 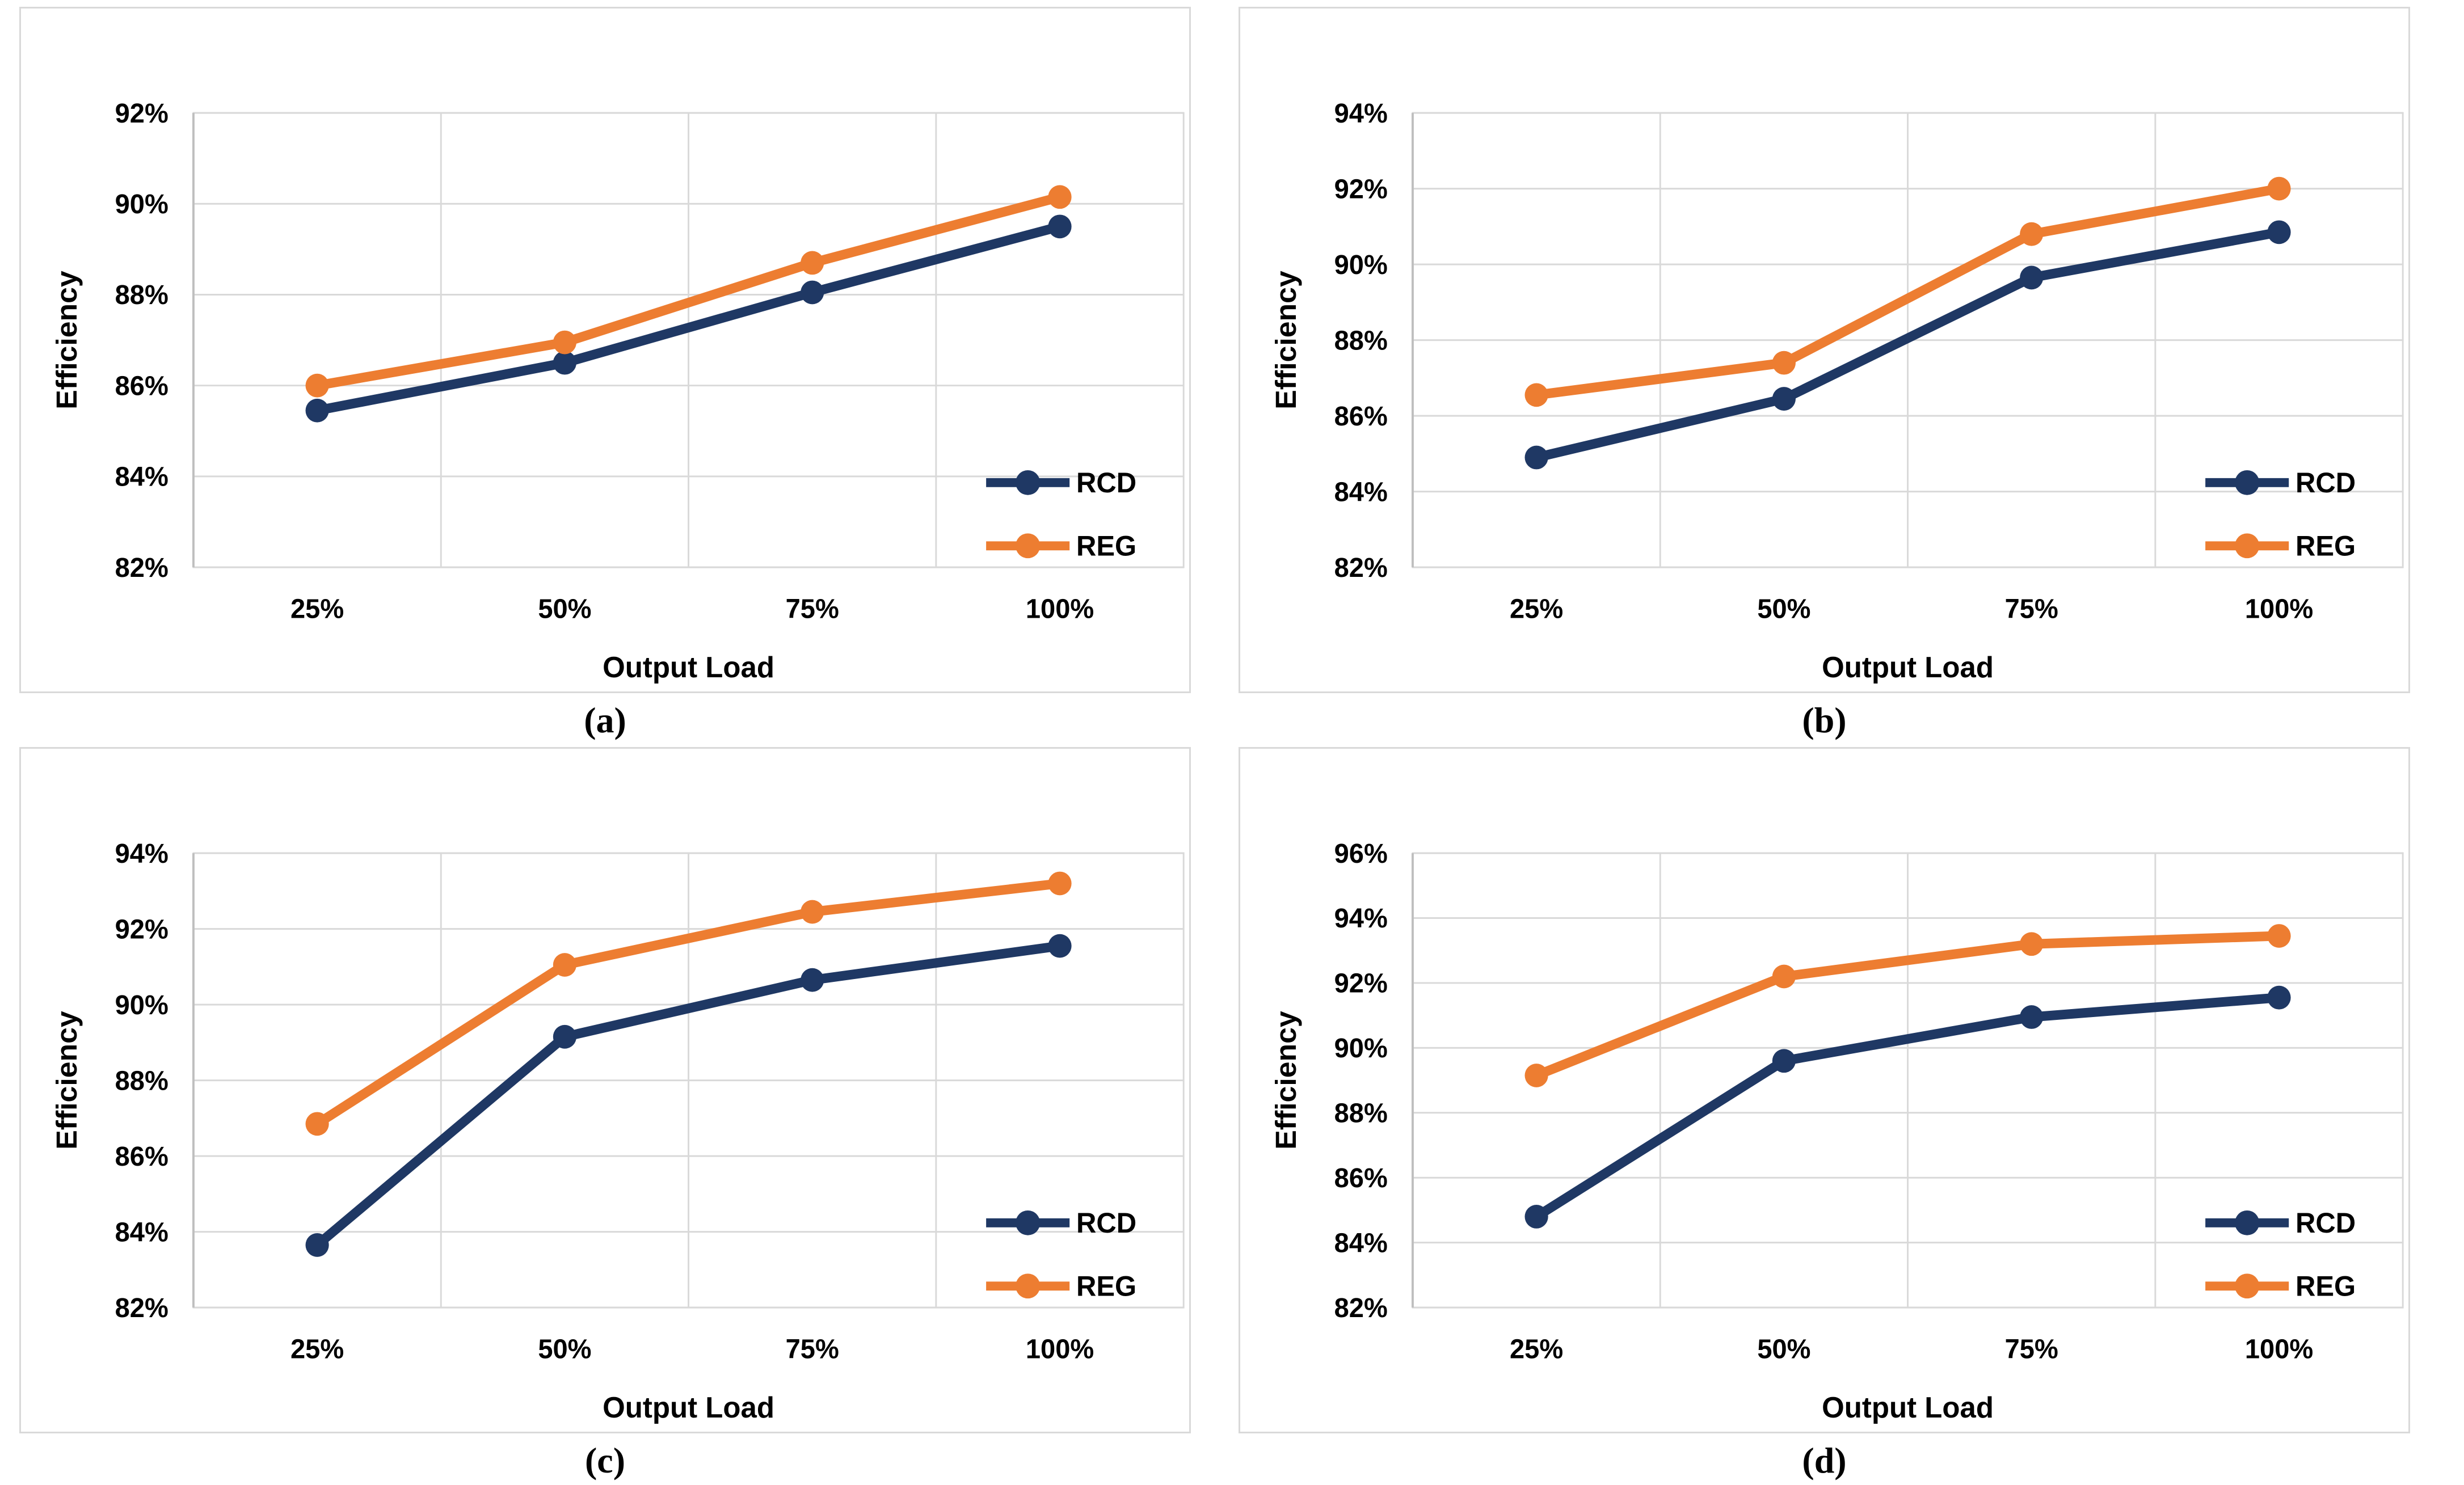 I want to click on caption-d: (d), so click(x=1824, y=1460).